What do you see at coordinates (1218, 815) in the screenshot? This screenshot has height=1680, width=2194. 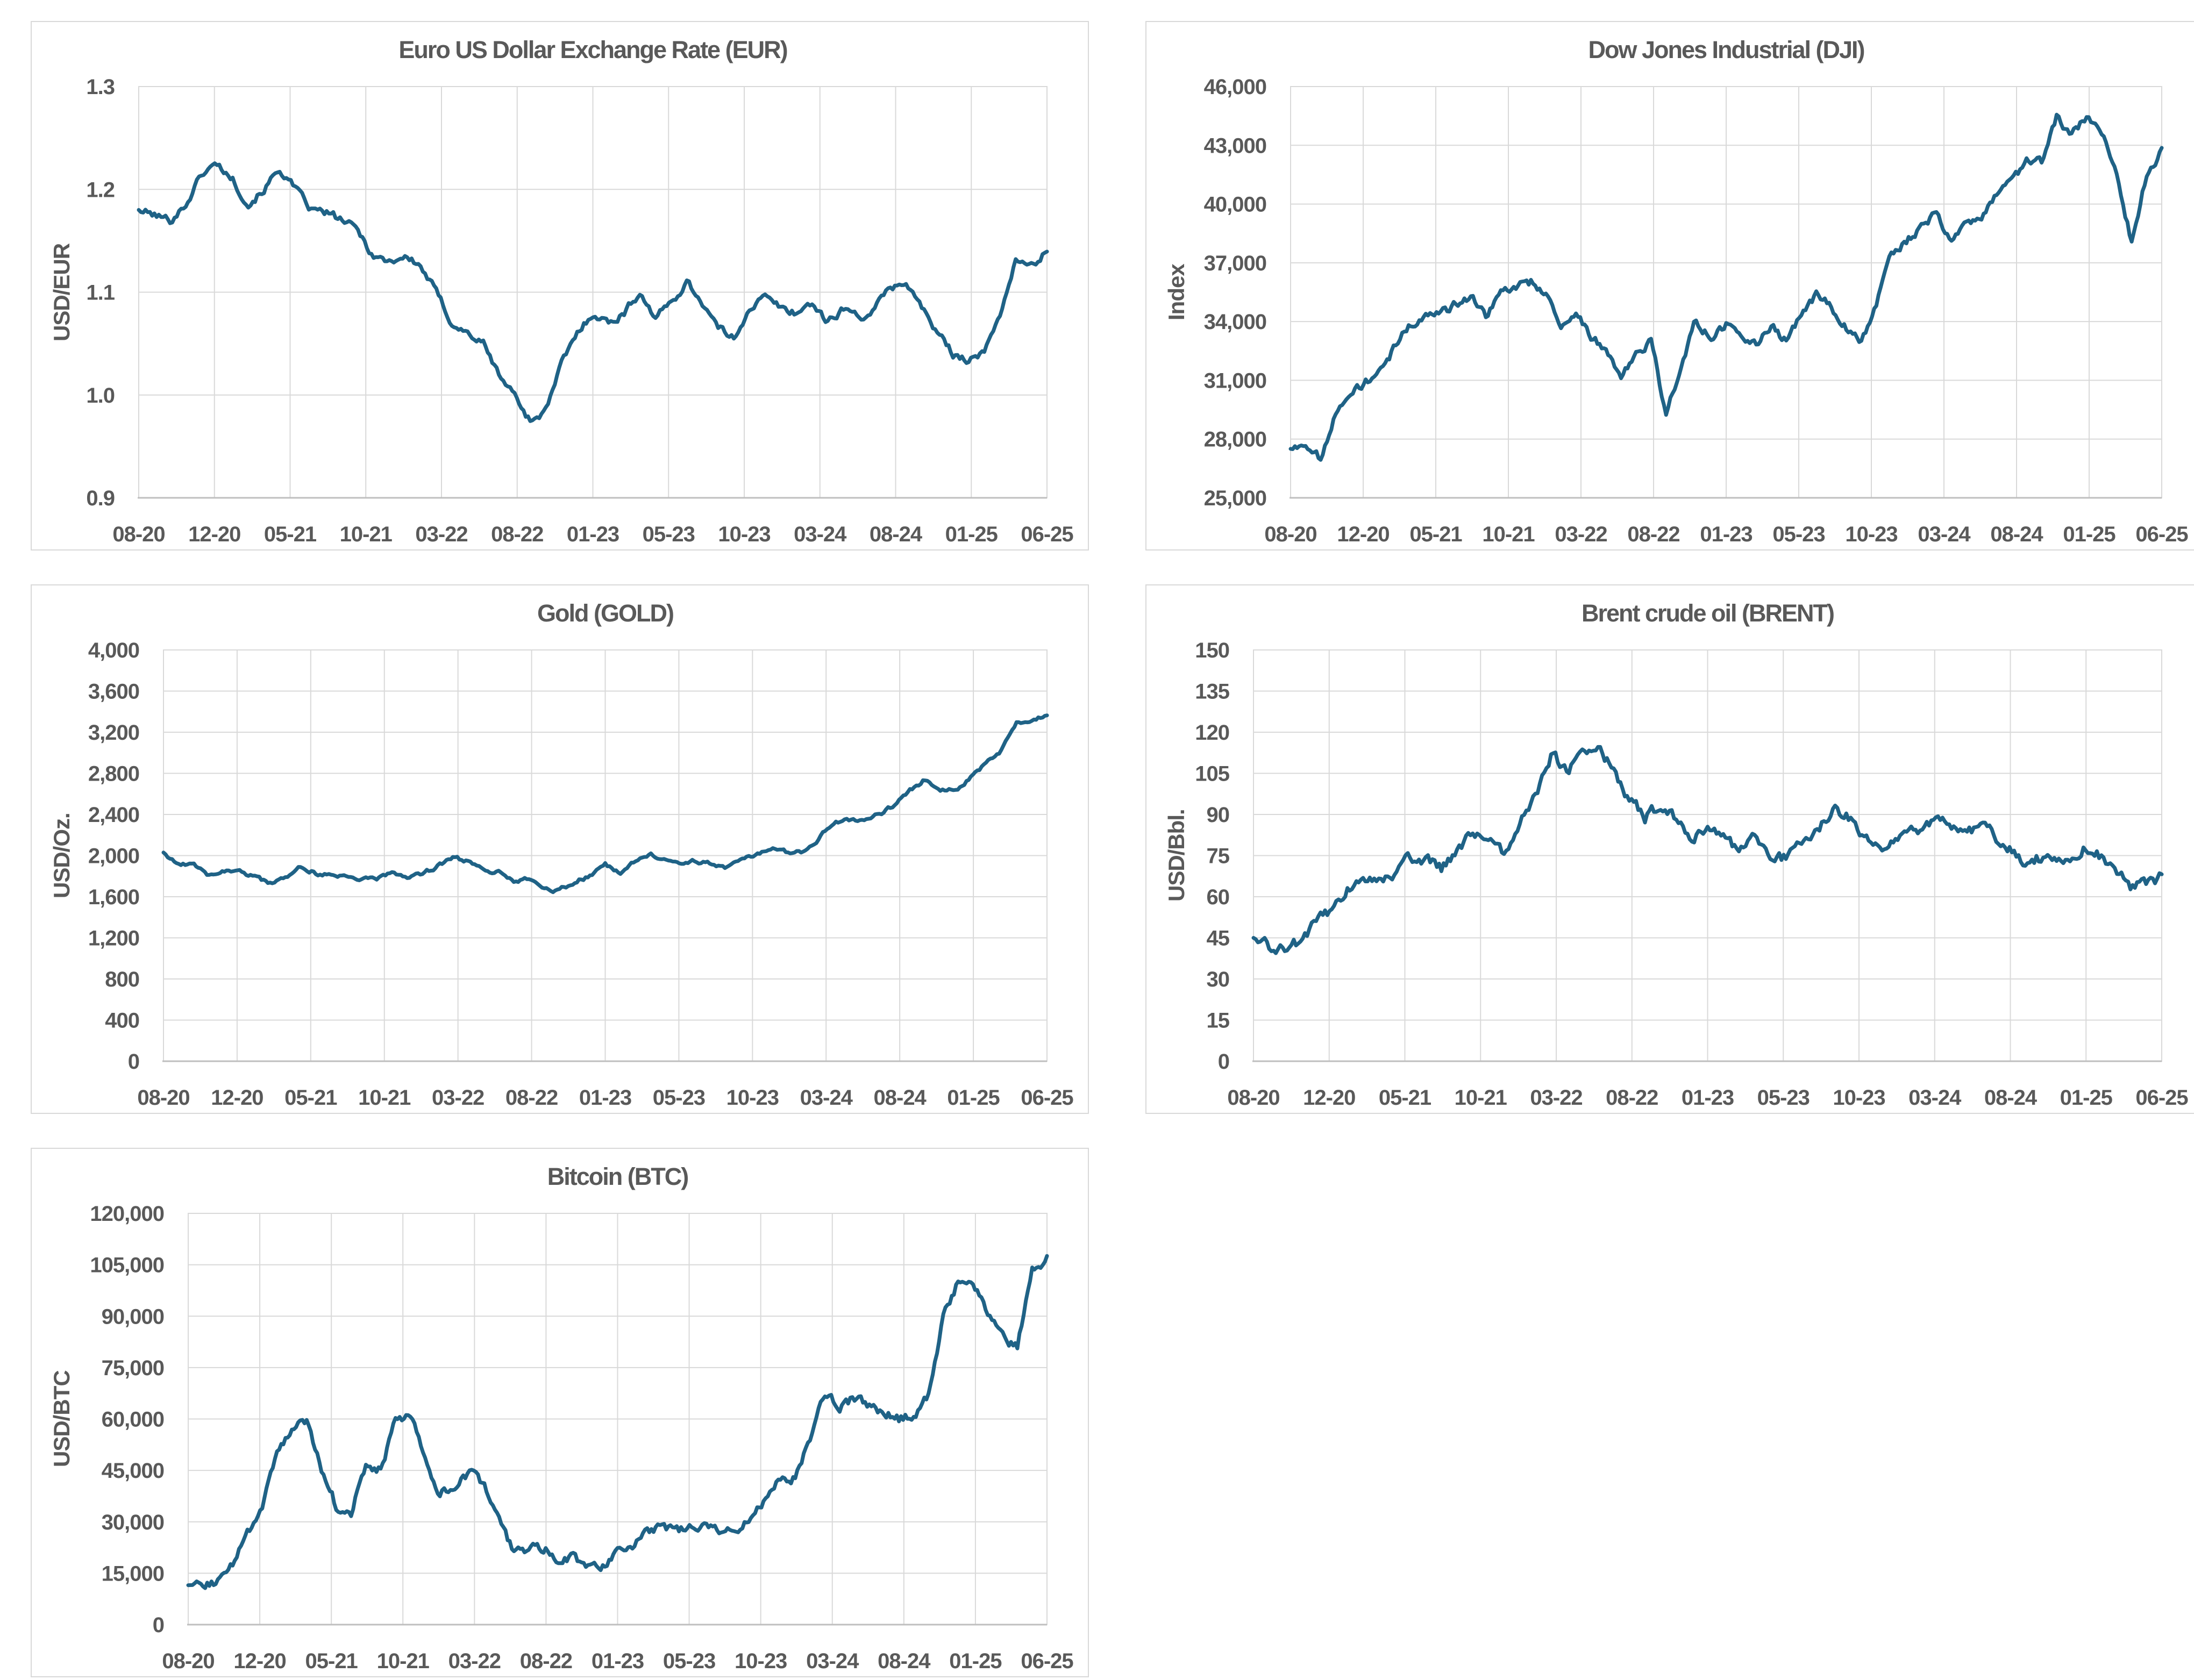 I see `y-tick-label: 90` at bounding box center [1218, 815].